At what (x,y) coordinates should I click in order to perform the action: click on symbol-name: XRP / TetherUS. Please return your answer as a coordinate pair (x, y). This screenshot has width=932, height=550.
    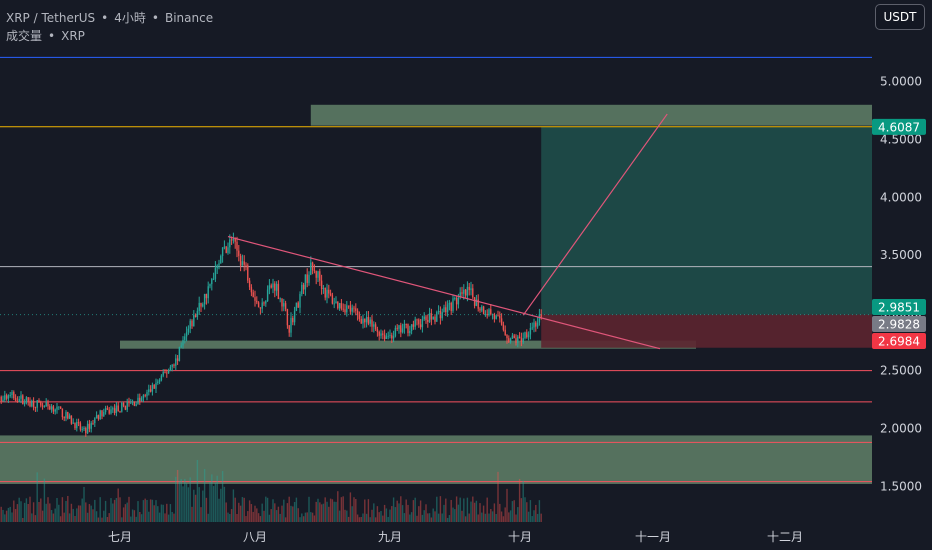
    Looking at the image, I should click on (51, 18).